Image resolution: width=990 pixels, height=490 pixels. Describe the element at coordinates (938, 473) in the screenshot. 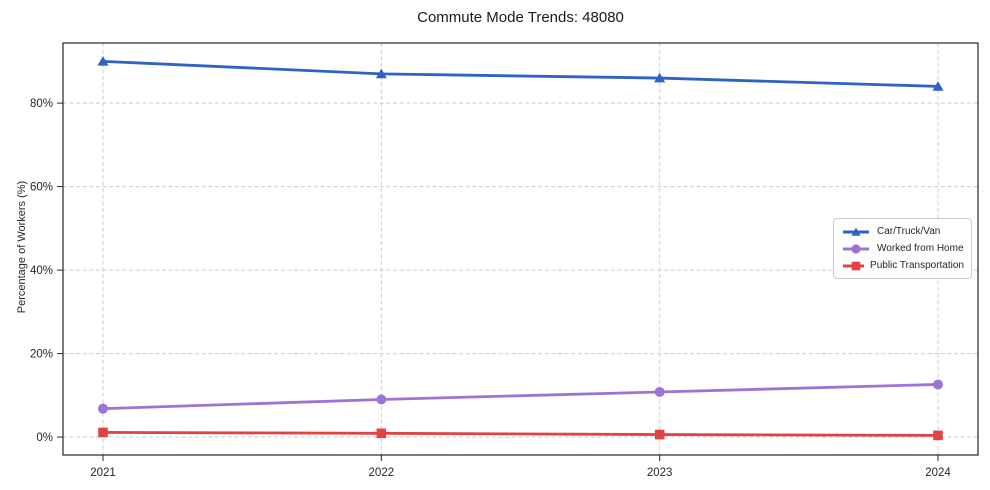

I see `x-tick-label: 2024` at that location.